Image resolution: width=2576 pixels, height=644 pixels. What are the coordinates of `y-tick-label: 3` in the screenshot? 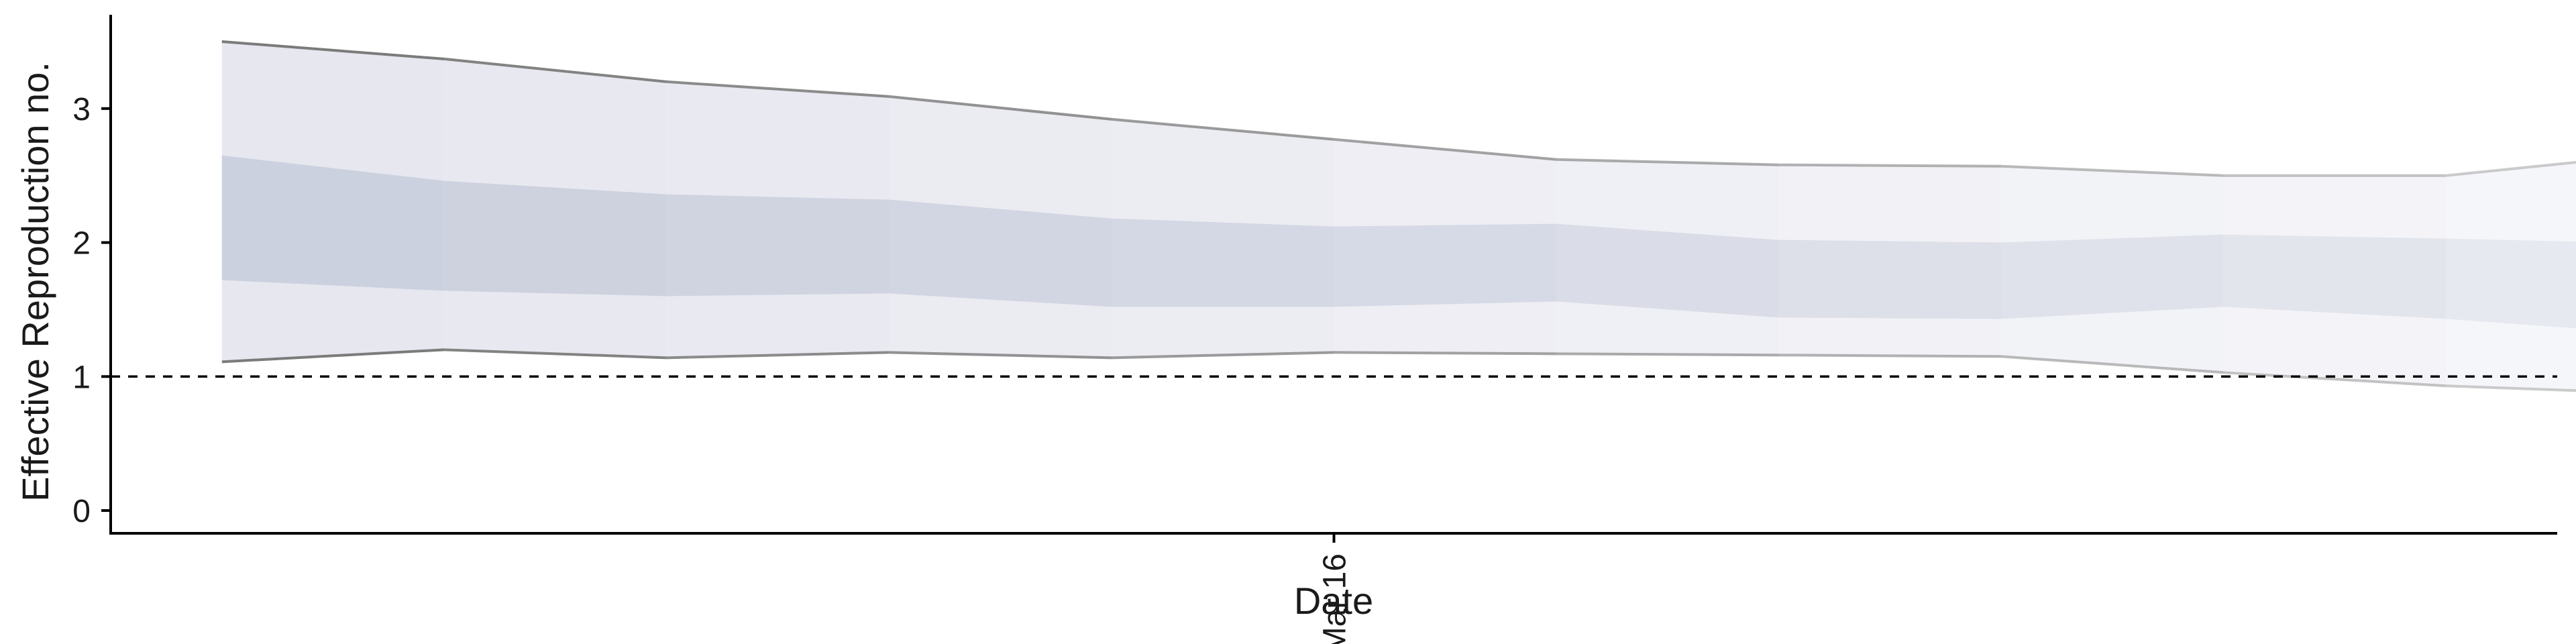 It's located at (81, 109).